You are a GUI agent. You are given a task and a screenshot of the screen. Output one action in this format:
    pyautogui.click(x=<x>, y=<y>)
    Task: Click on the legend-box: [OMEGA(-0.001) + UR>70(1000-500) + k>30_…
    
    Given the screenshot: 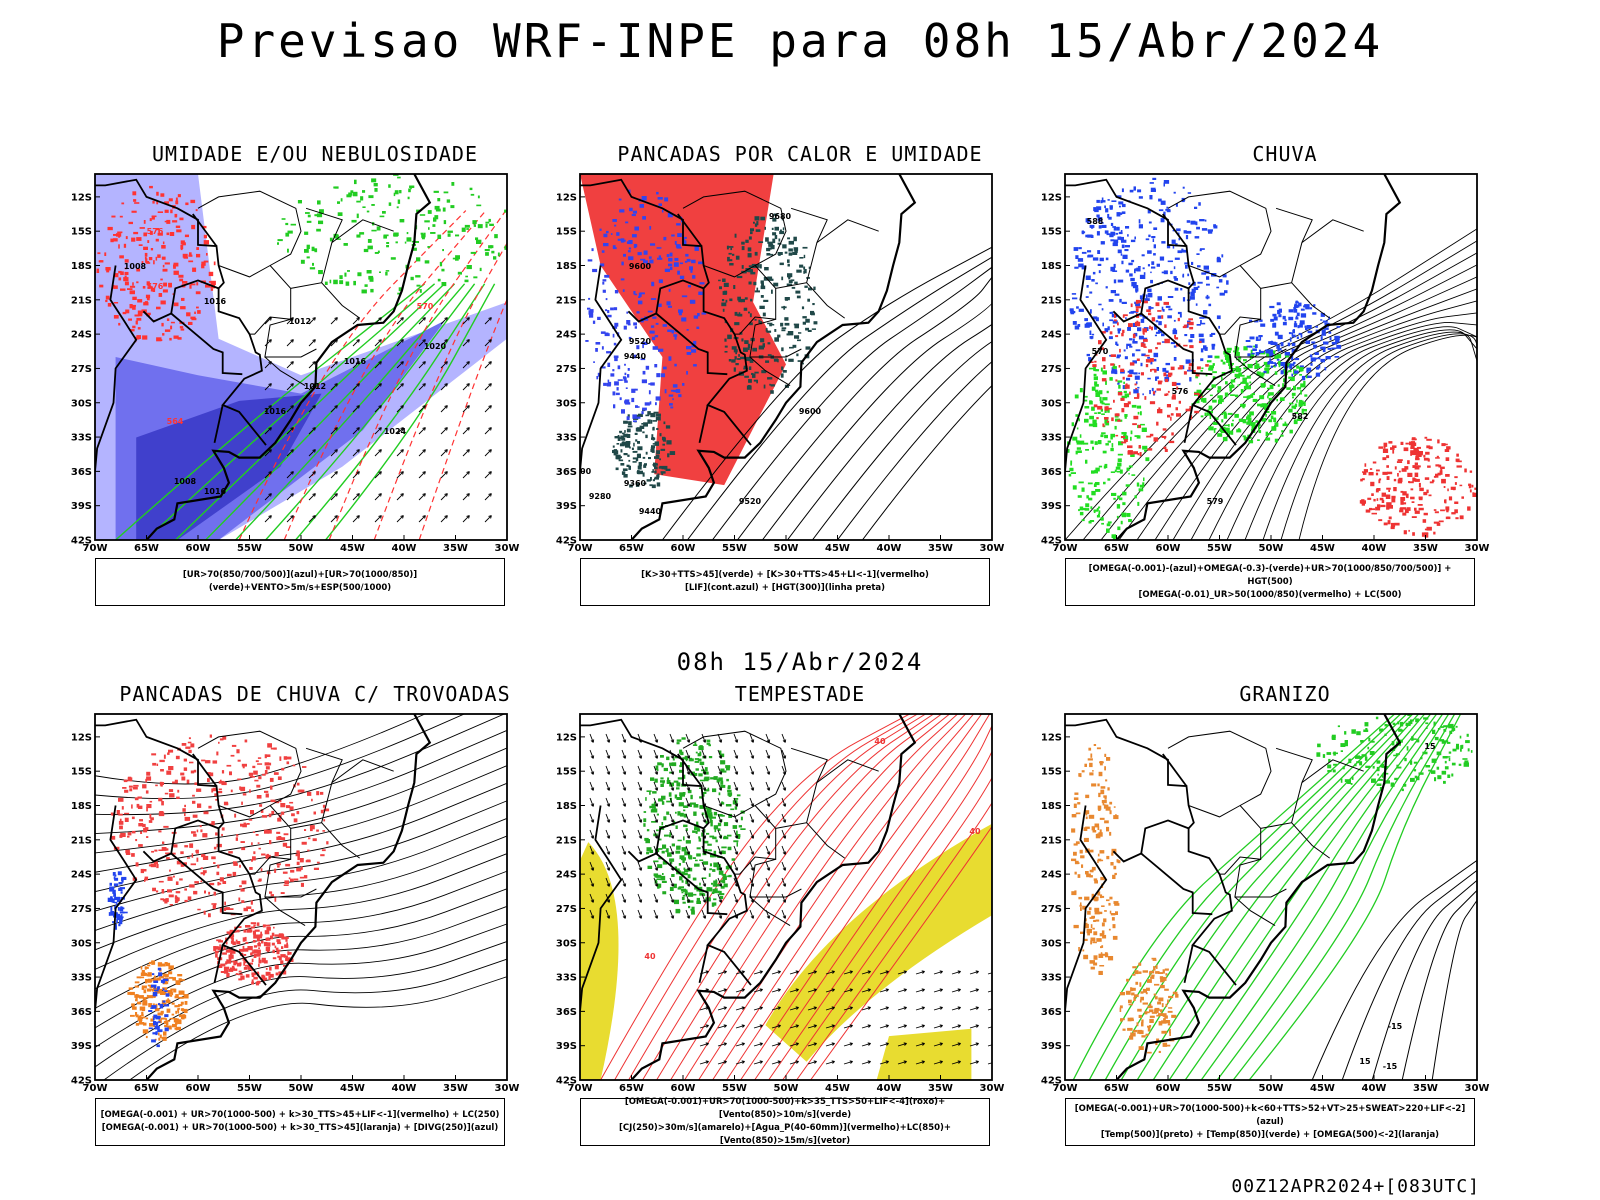 What is the action you would take?
    pyautogui.click(x=300, y=1122)
    